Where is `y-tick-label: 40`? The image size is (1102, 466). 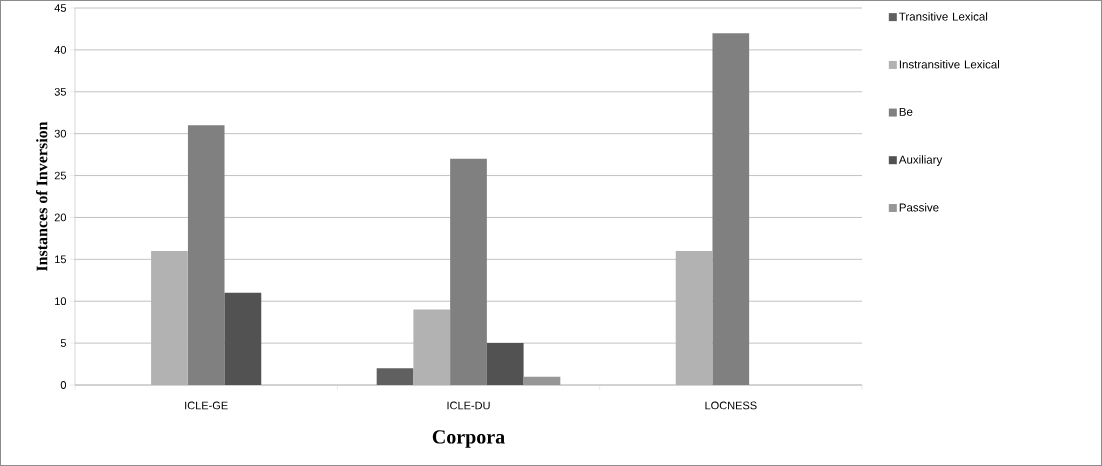
y-tick-label: 40 is located at coordinates (60, 50).